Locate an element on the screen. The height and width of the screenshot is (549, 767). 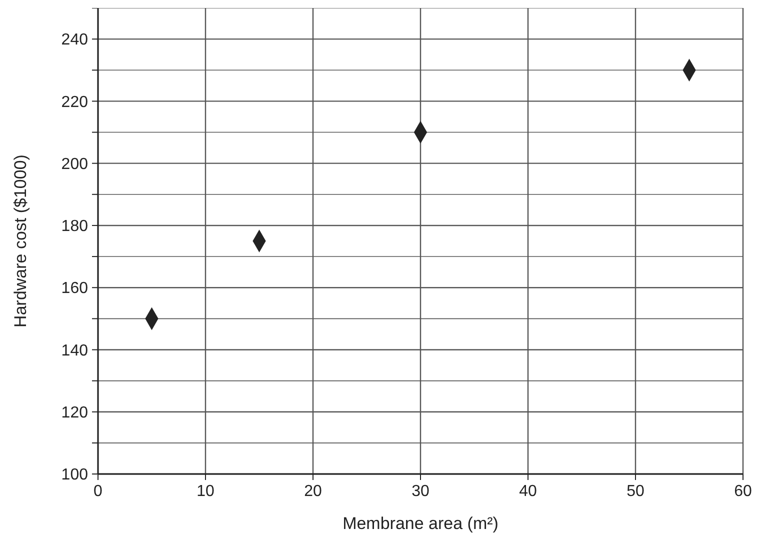
y-tick-label: 240 is located at coordinates (74, 40).